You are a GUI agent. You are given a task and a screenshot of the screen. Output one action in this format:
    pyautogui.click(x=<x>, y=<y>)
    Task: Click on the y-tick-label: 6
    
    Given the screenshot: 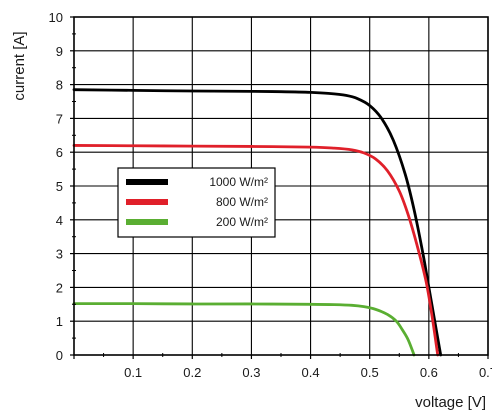 What is the action you would take?
    pyautogui.click(x=59, y=152)
    